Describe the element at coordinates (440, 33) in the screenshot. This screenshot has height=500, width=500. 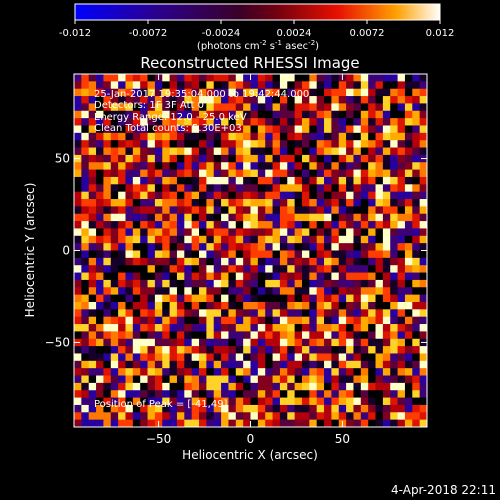
I see `colorbar-tick-label: 0.012` at that location.